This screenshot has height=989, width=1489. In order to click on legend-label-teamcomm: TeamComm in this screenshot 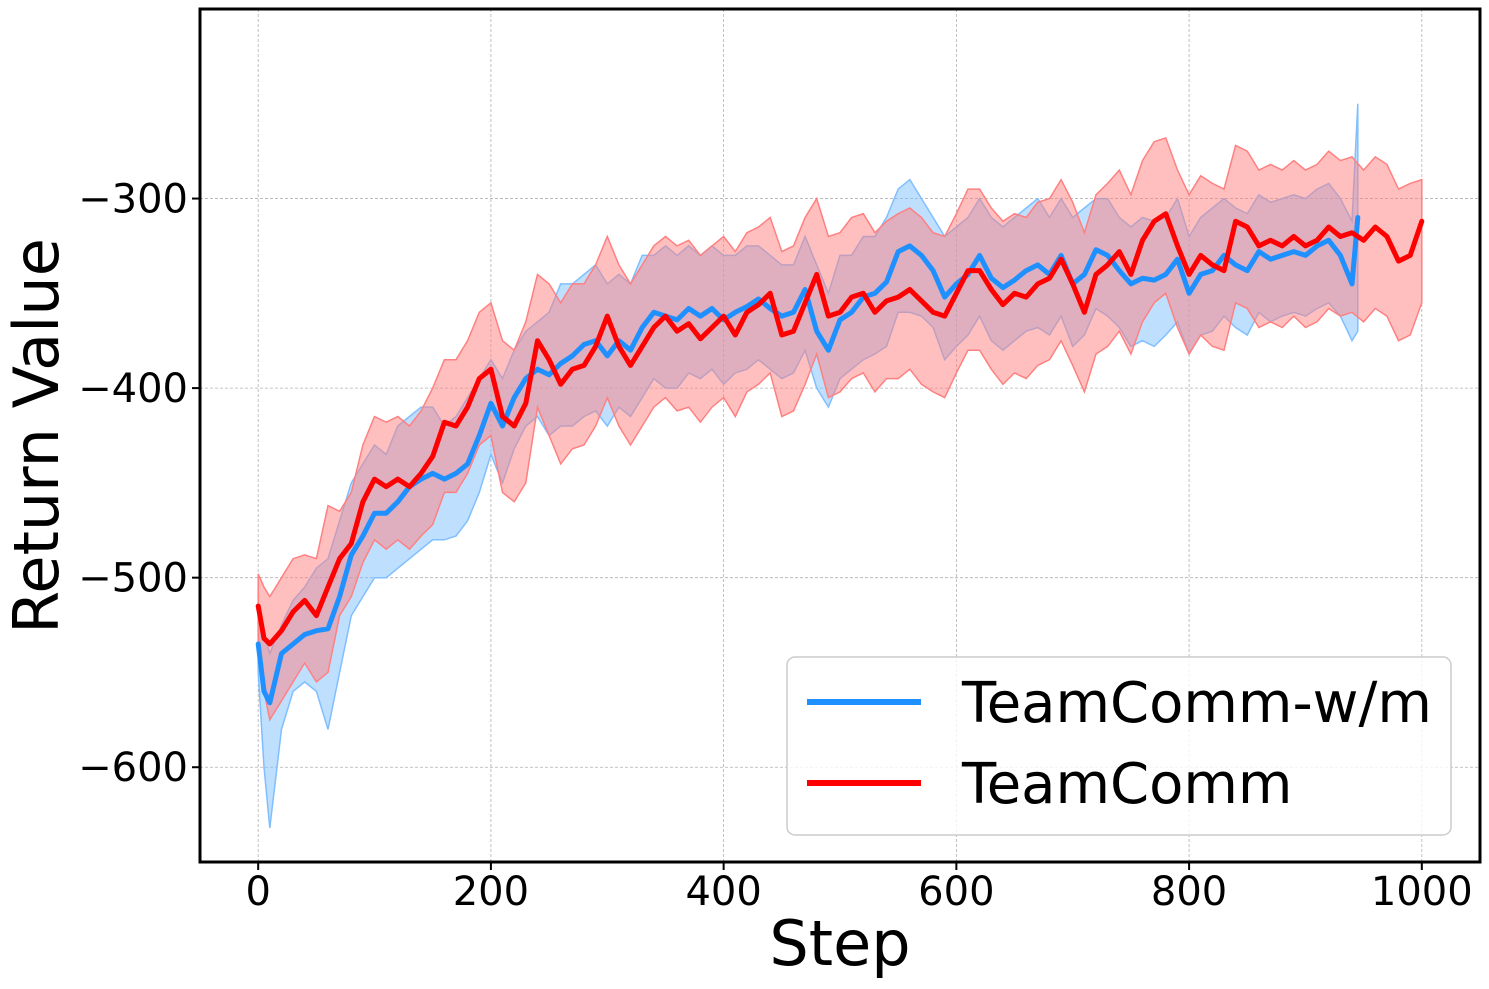, I will do `click(1126, 784)`.